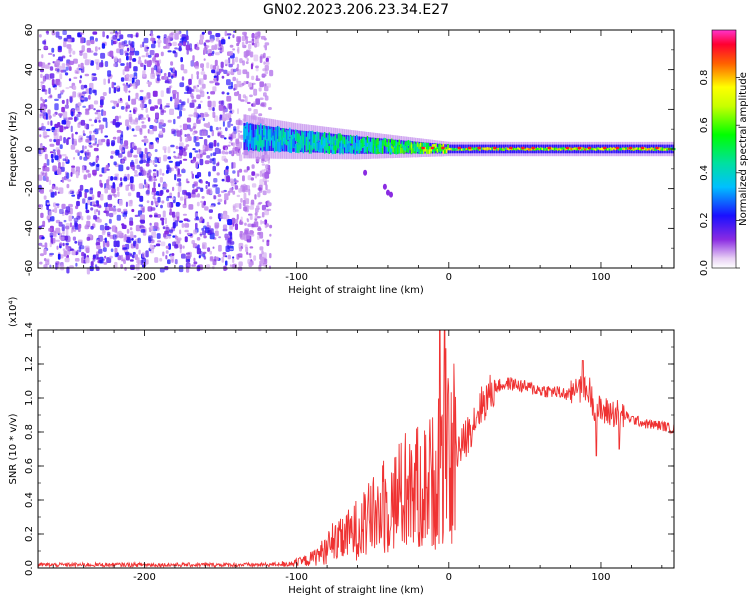 The width and height of the screenshot is (750, 600). What do you see at coordinates (549, 148) in the screenshot?
I see `spectrogram-peak-cell` at bounding box center [549, 148].